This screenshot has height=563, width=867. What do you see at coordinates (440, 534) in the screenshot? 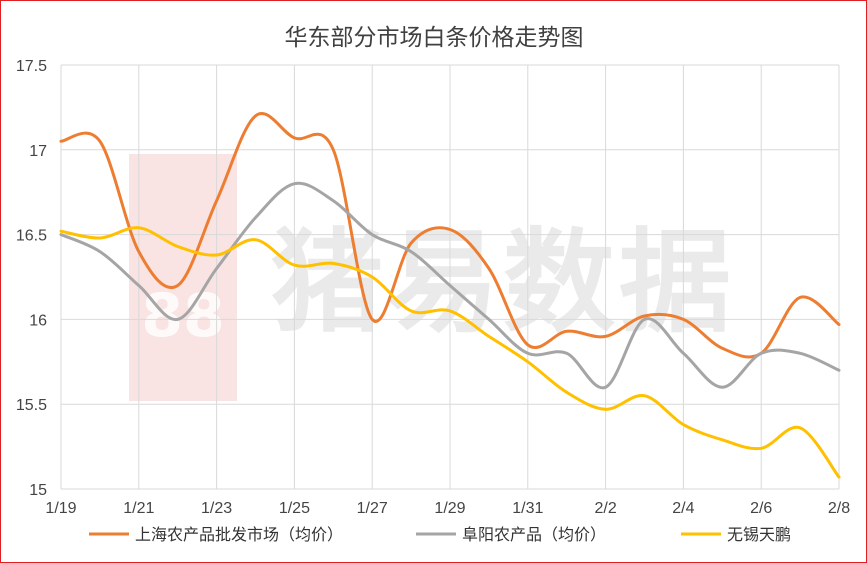
I see `legend: 上海农产品批发市场（均价） 阜阳农产品（均价） 无锡天鹏` at bounding box center [440, 534].